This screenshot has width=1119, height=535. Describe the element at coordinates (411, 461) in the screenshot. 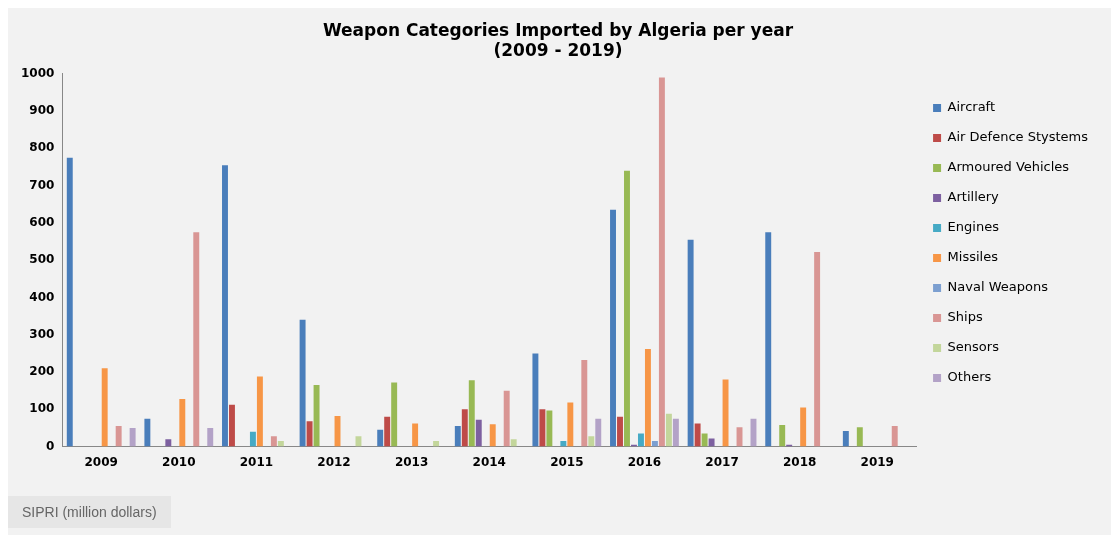

I see `x-tick-label: 2013` at that location.